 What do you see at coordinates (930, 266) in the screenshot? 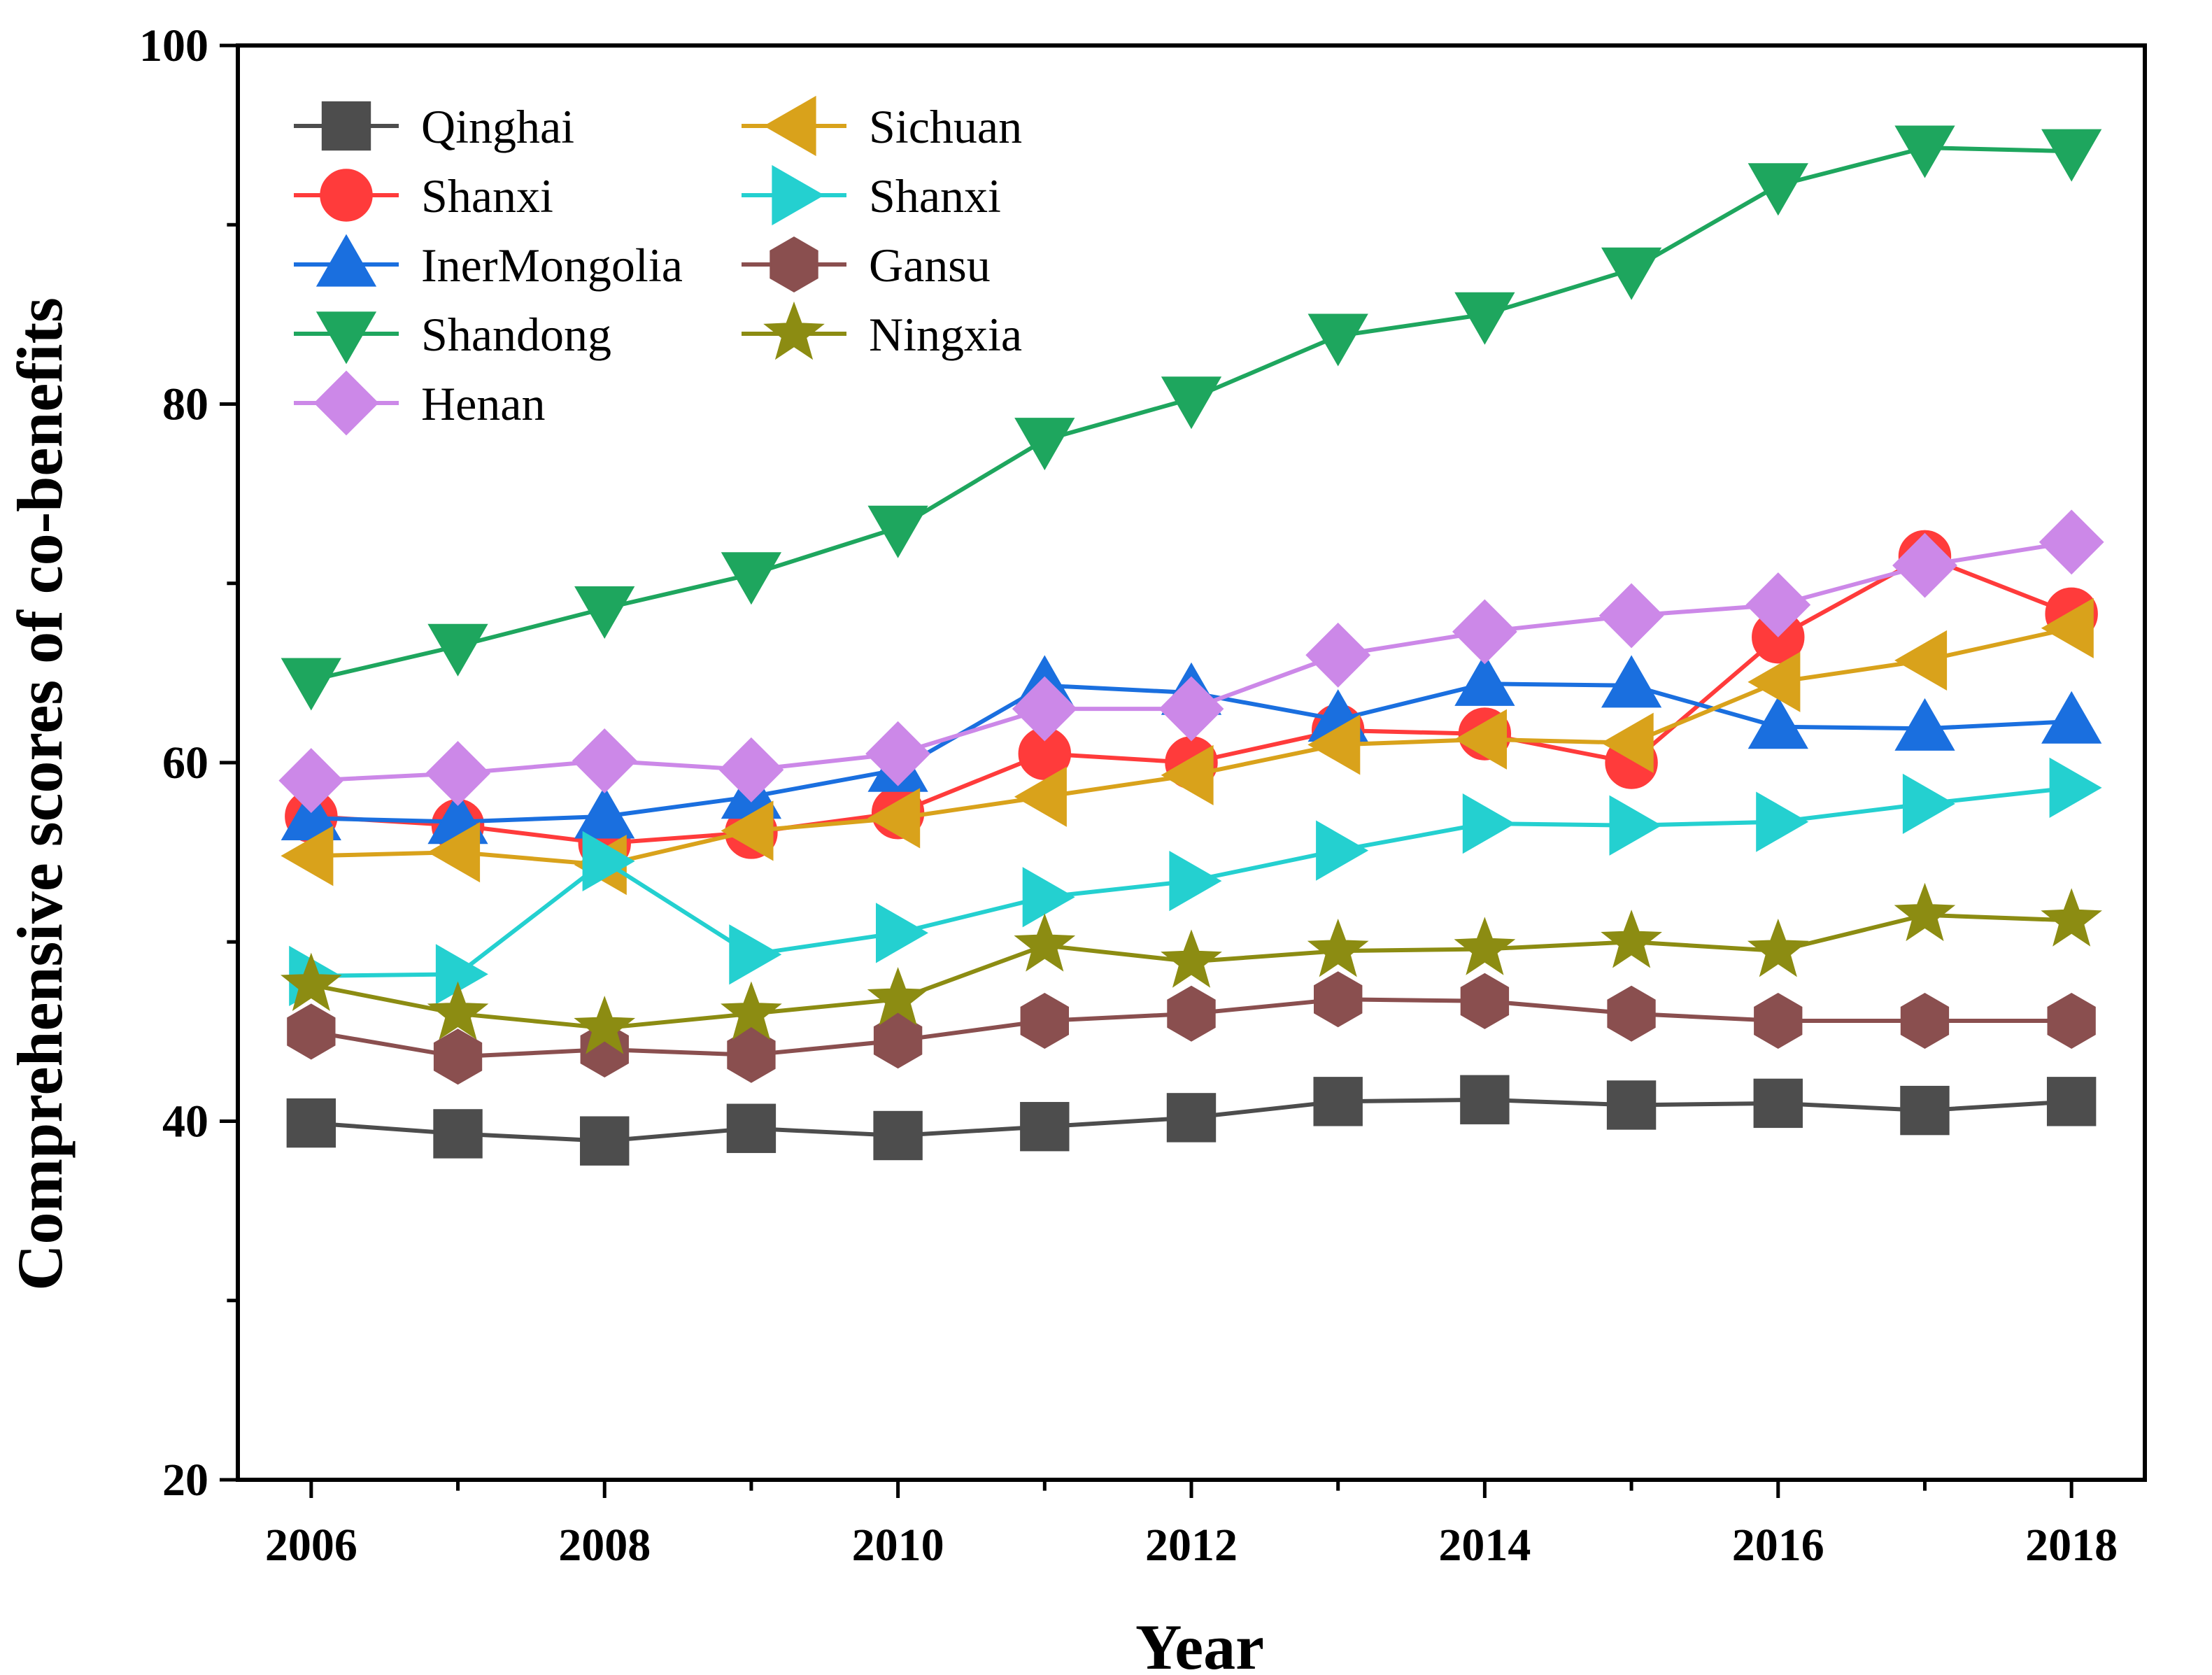
I see `legend-label: Gansu` at bounding box center [930, 266].